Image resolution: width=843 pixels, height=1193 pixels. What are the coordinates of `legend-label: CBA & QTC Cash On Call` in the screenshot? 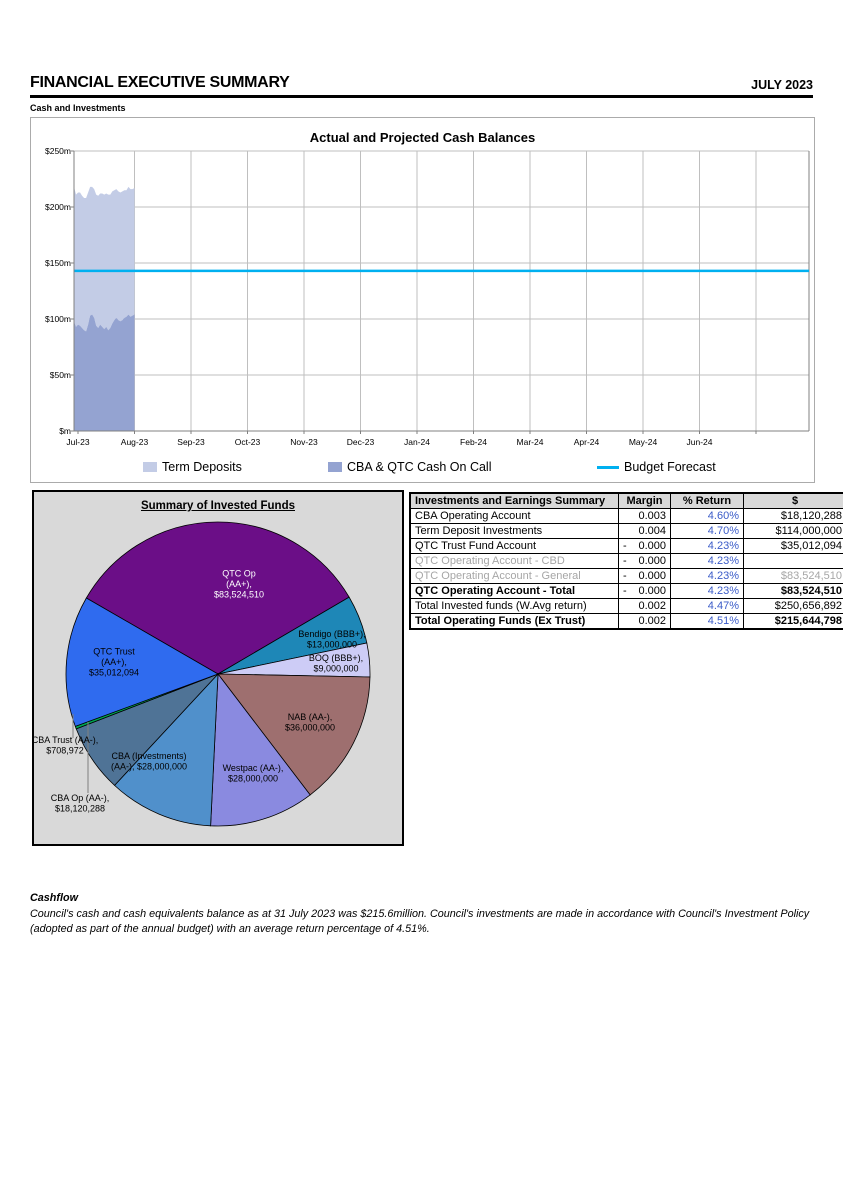 It's located at (419, 467).